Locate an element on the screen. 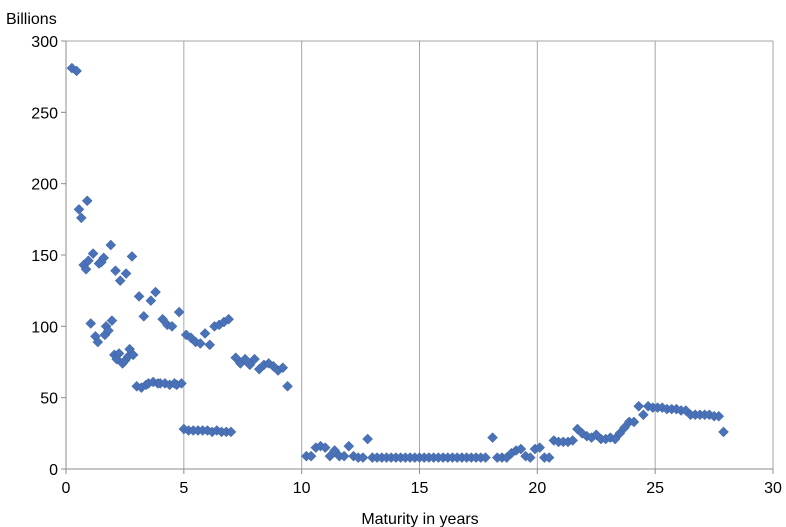 This screenshot has height=527, width=786. y-axis-label: Billions is located at coordinates (31, 19).